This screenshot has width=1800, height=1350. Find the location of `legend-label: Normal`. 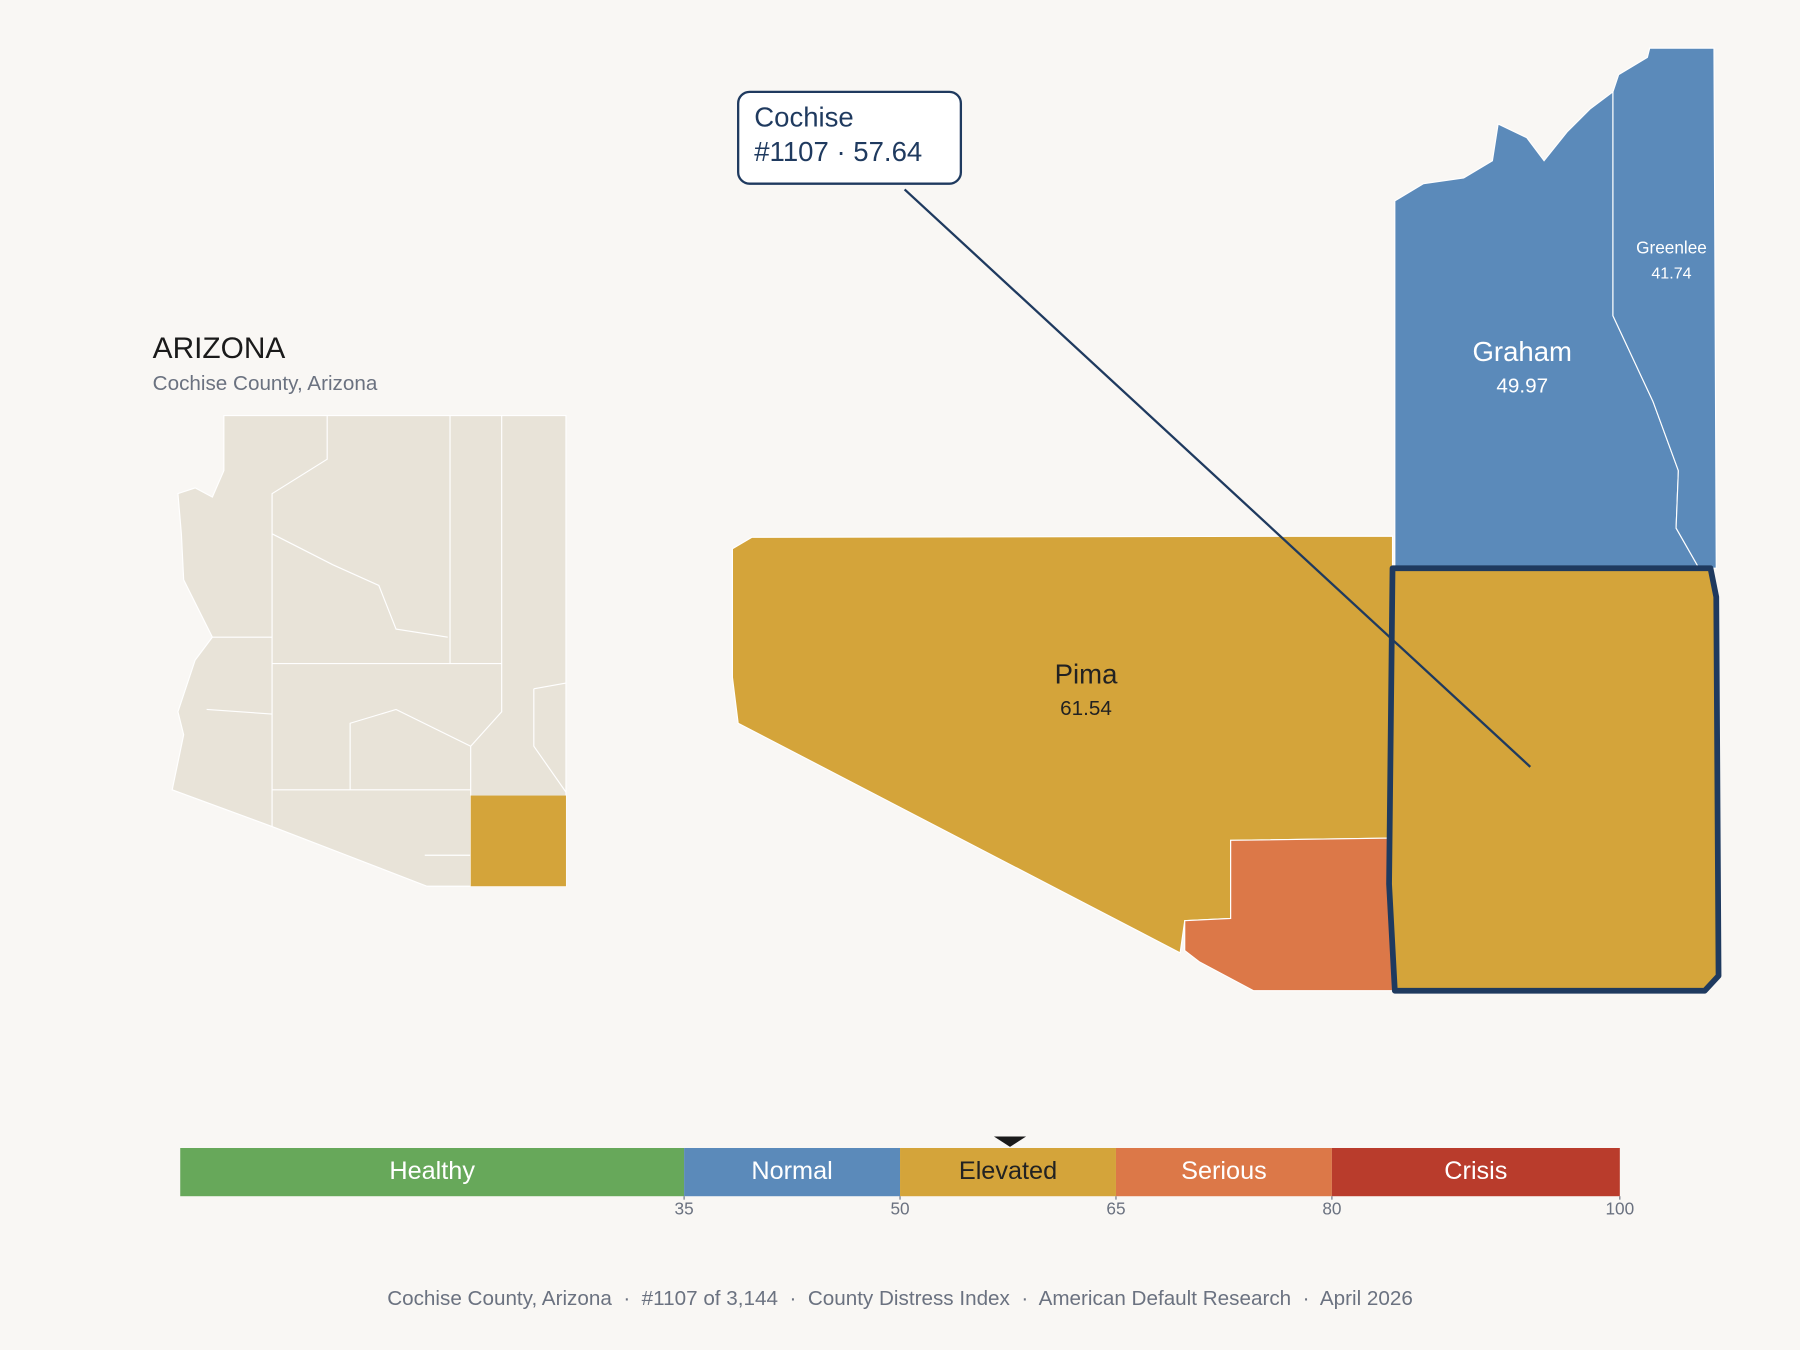

legend-label: Normal is located at coordinates (791, 1171).